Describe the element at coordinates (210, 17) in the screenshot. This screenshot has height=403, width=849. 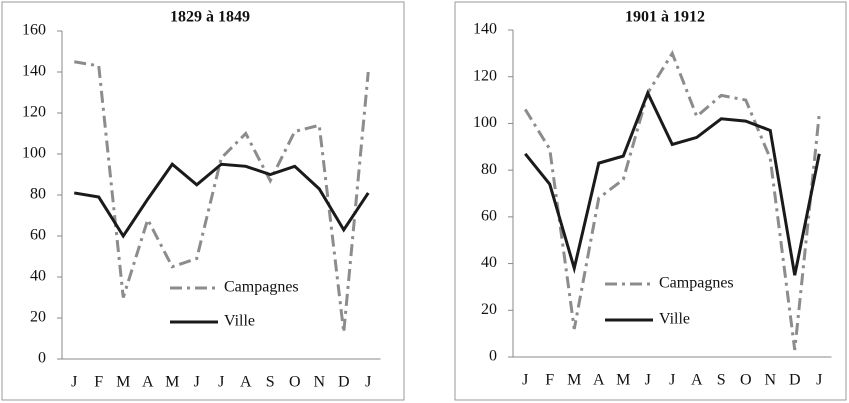
I see `chart-title: 1829 à 1849` at that location.